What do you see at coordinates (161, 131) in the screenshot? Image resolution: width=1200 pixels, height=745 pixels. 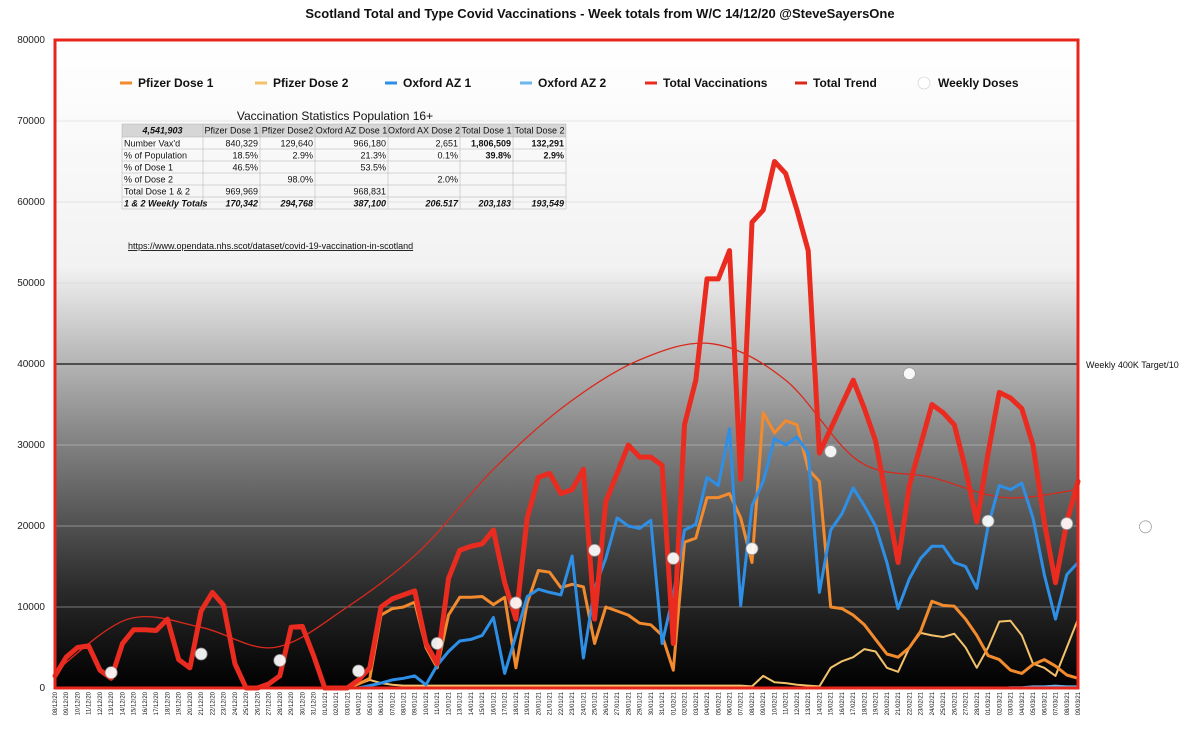 I see `table-cell: 4,541,903` at bounding box center [161, 131].